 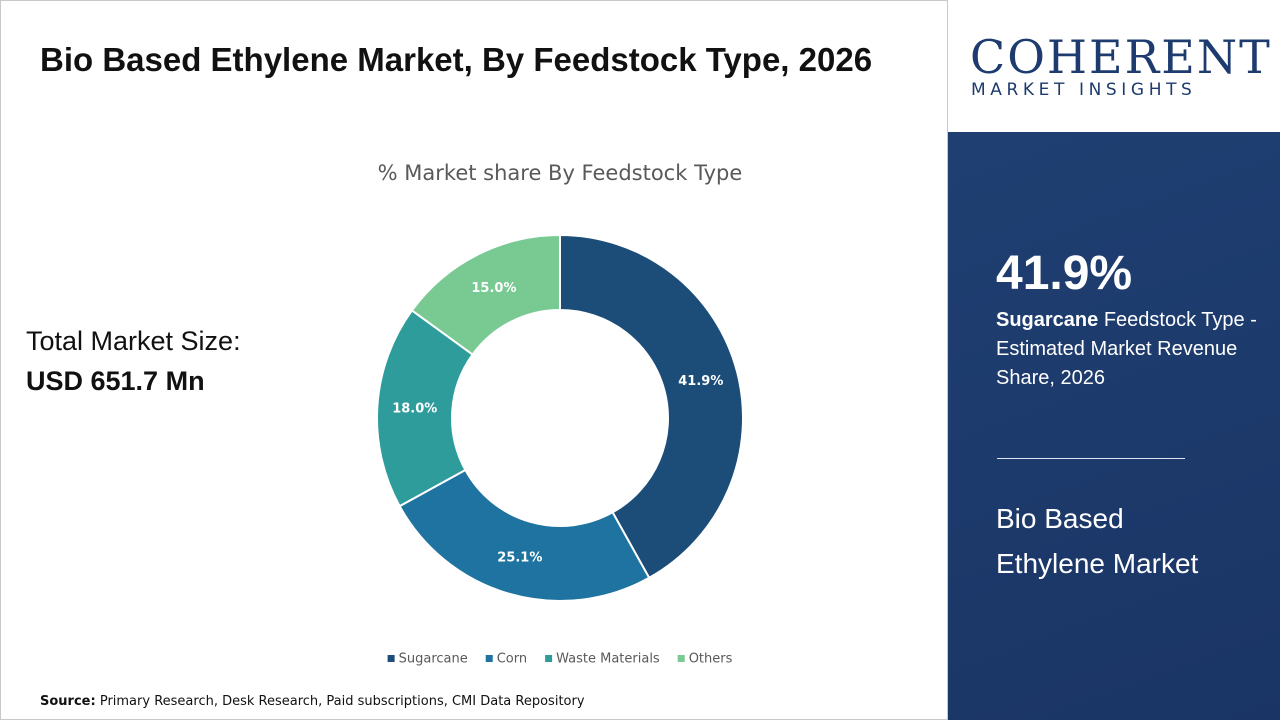 What do you see at coordinates (700, 381) in the screenshot?
I see `data-label: 41.9%` at bounding box center [700, 381].